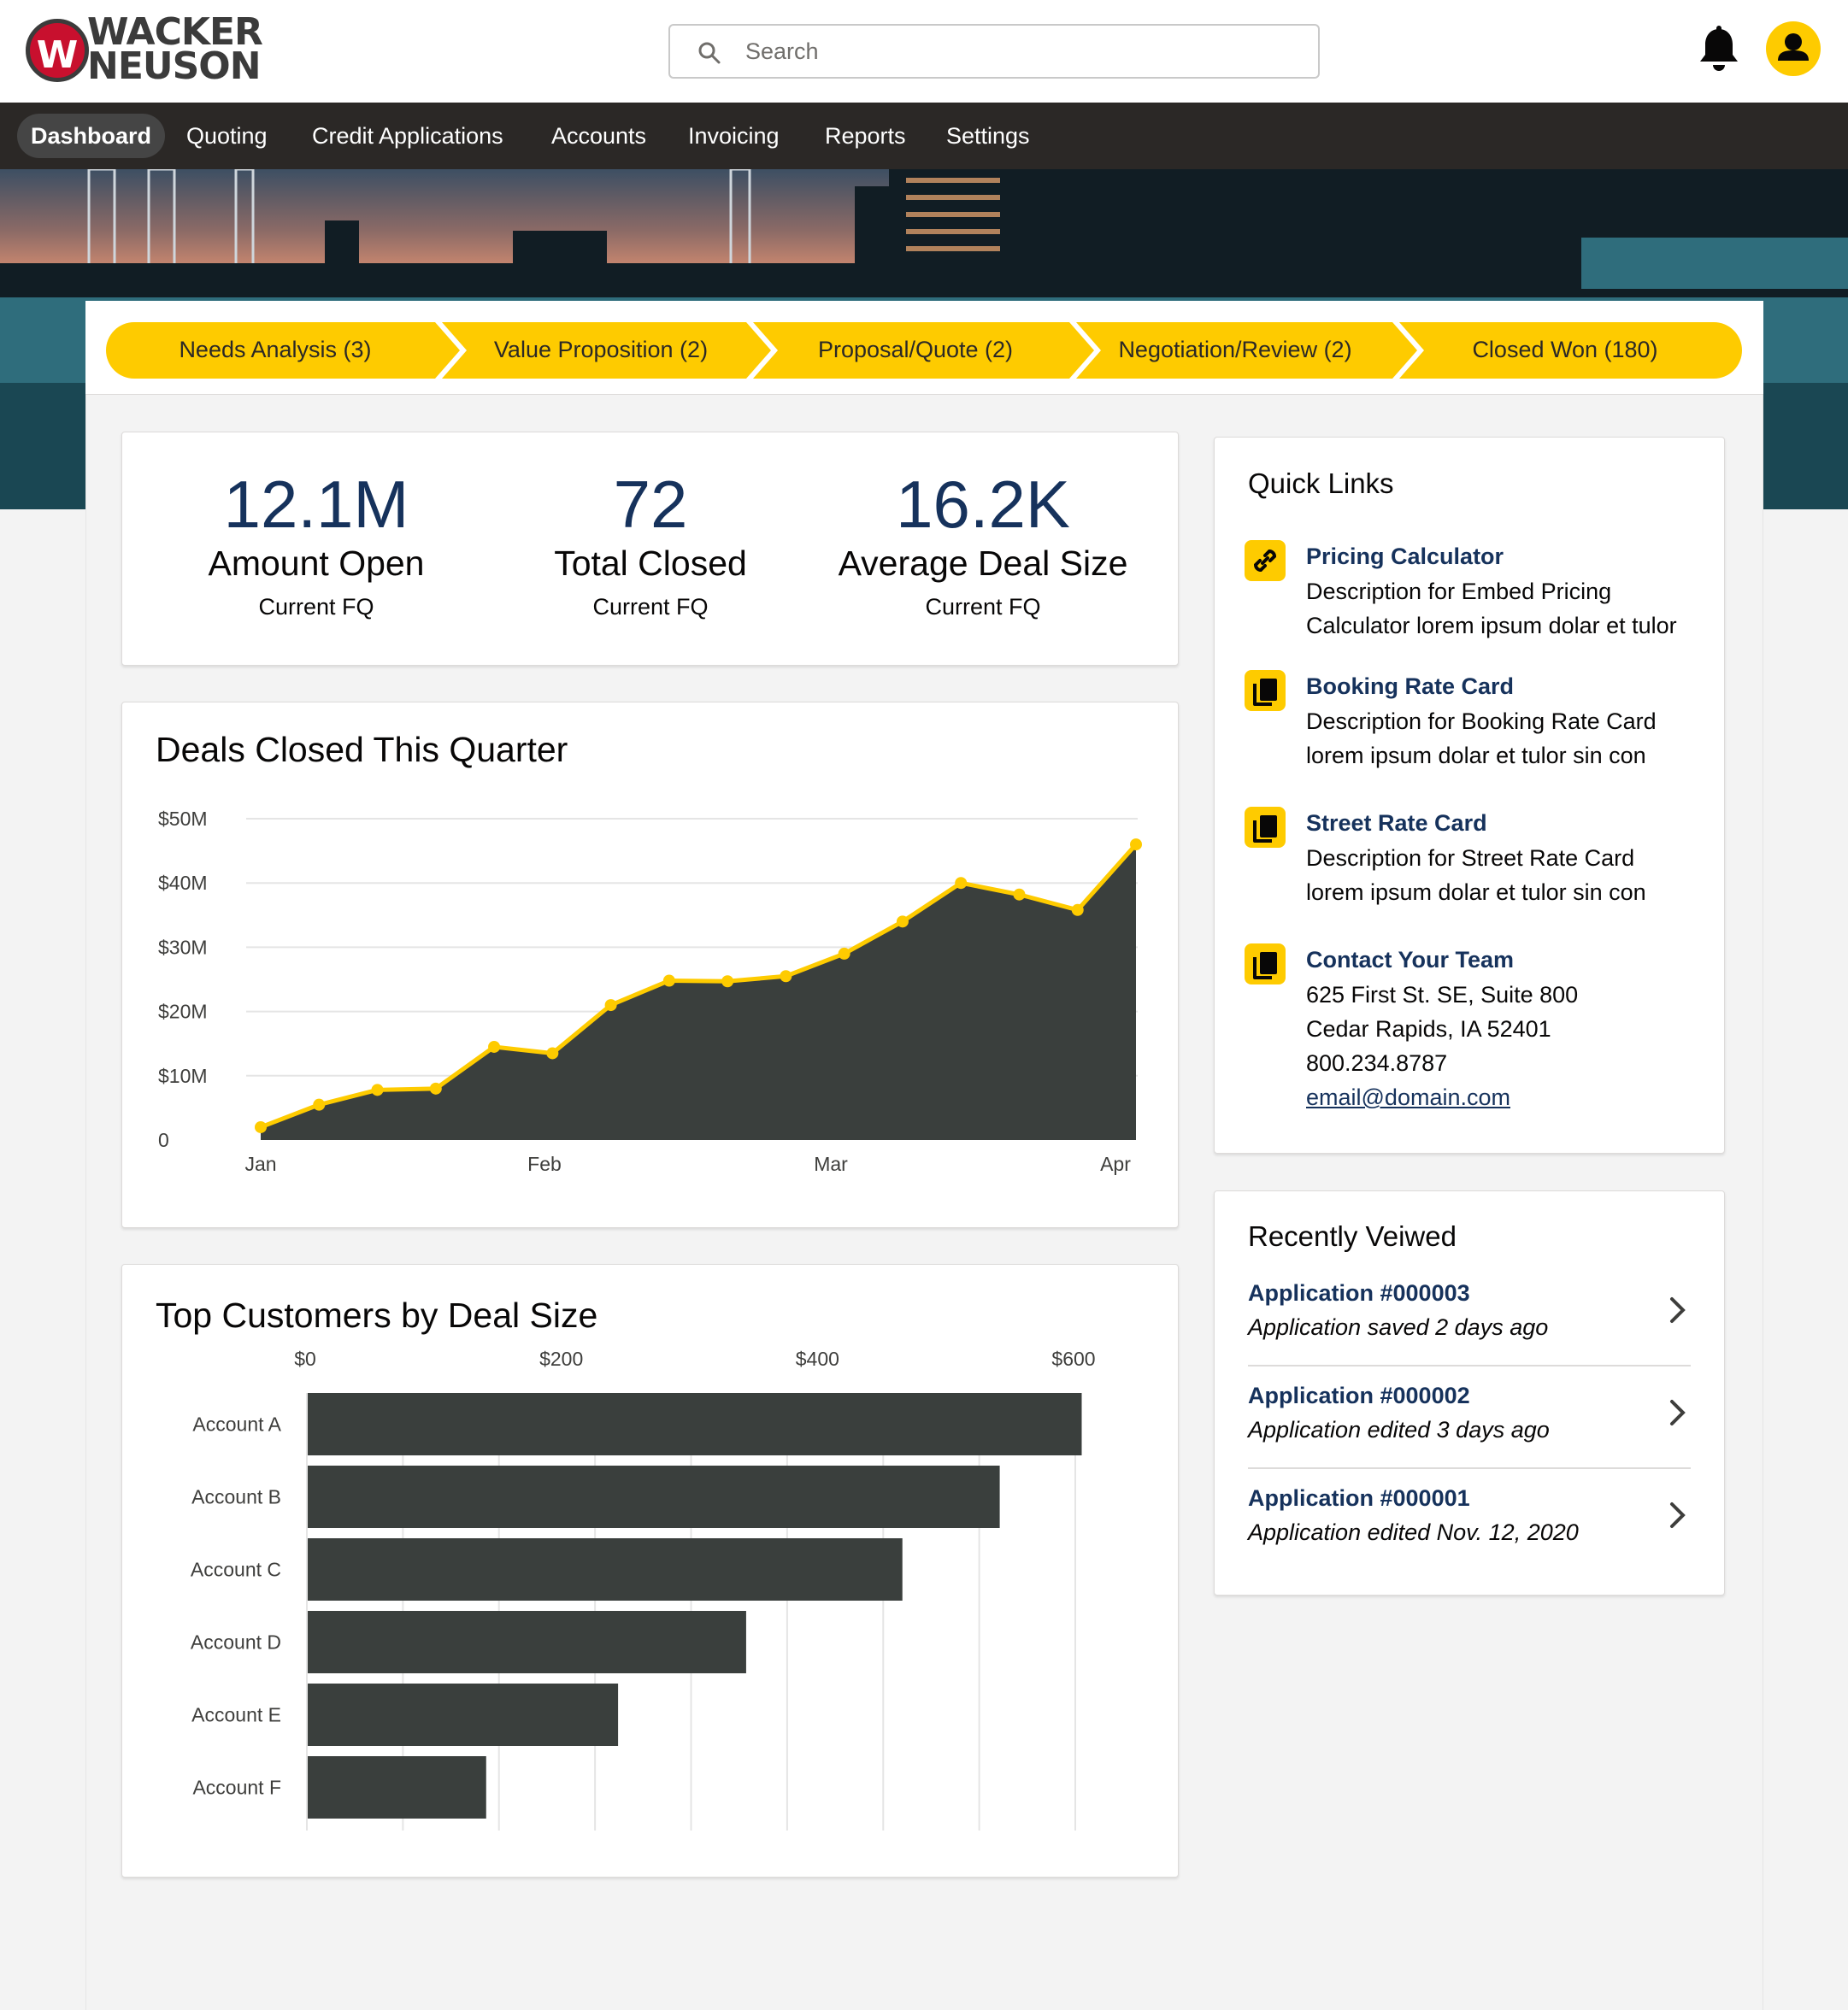  I want to click on y-axis-tick-label: $50M, so click(183, 819).